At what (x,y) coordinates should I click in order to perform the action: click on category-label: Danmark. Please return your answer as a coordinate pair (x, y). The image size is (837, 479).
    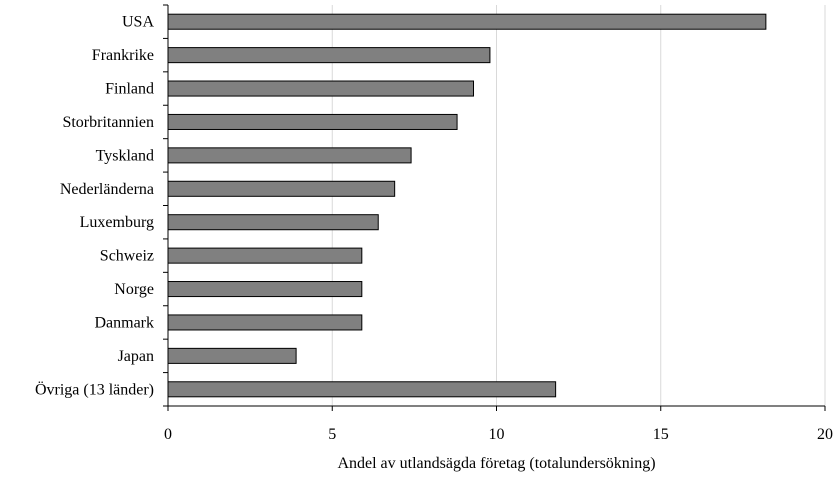
    Looking at the image, I should click on (124, 322).